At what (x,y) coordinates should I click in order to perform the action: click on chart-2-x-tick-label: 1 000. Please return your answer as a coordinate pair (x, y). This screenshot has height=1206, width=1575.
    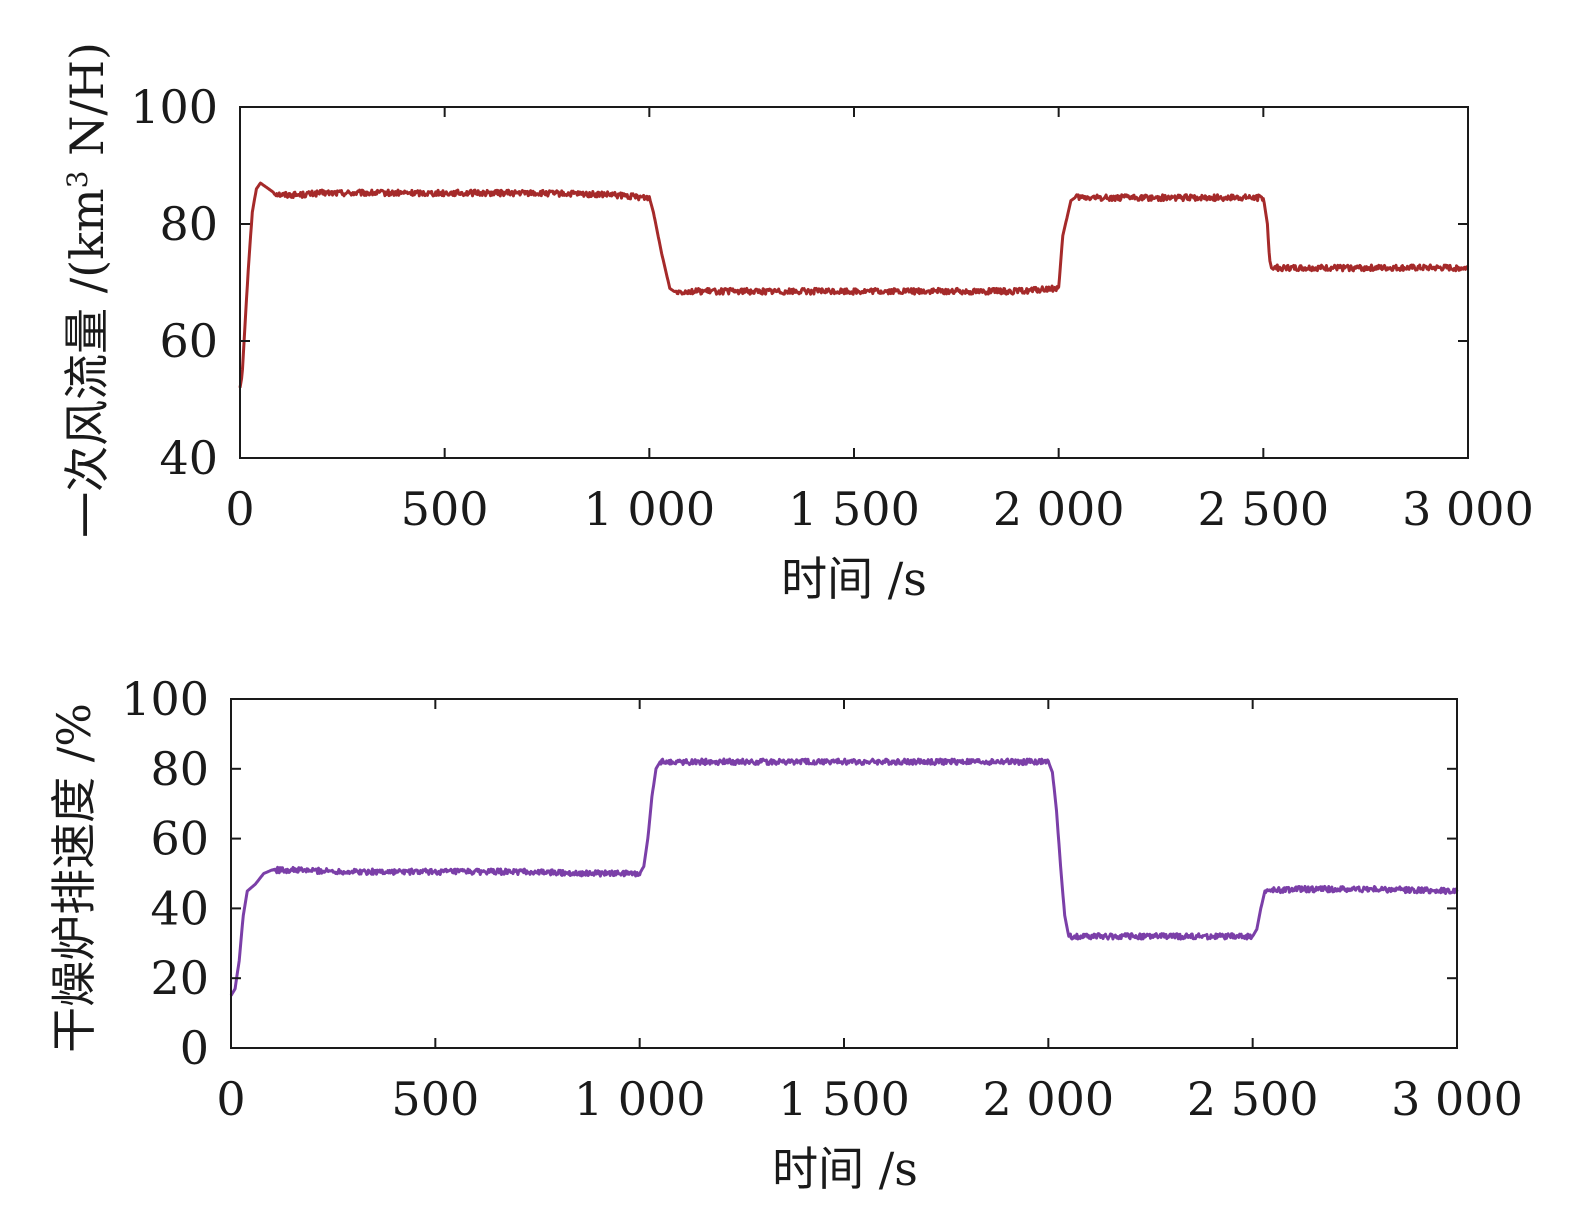
    Looking at the image, I should click on (640, 1099).